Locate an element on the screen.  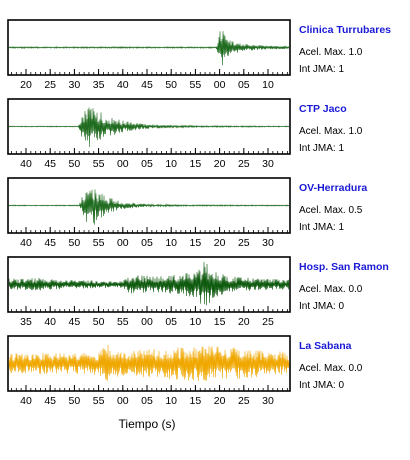
station-name: La Sabana is located at coordinates (325, 346).